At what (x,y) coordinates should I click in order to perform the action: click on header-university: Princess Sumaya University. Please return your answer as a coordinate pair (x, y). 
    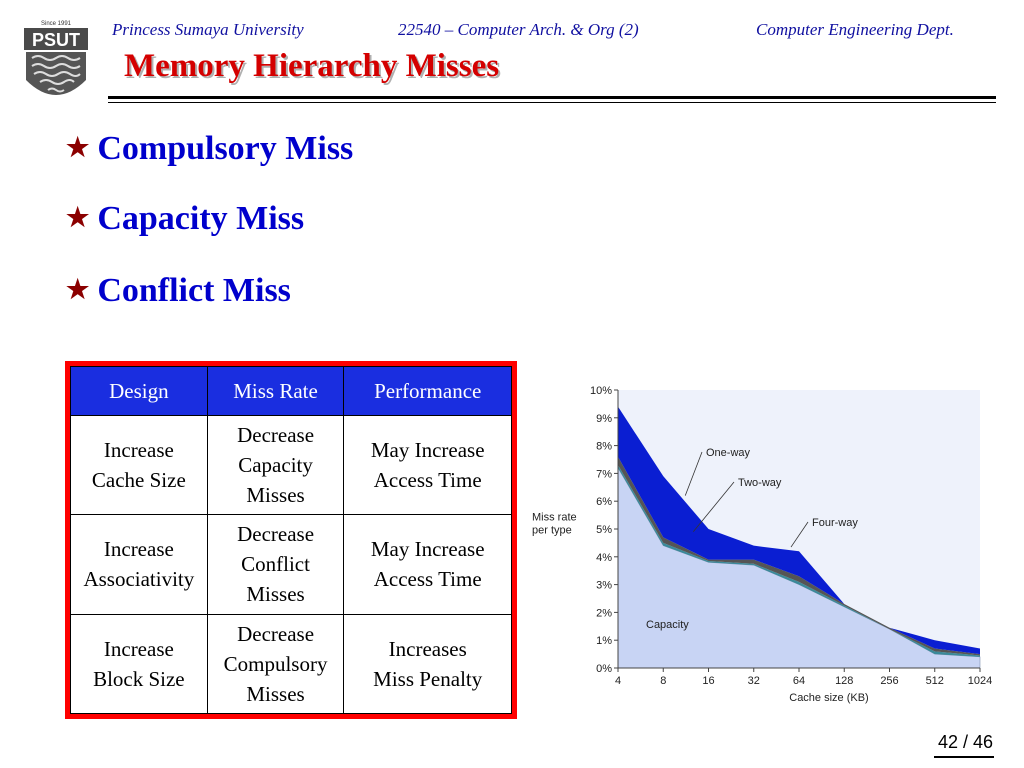
    Looking at the image, I should click on (208, 29).